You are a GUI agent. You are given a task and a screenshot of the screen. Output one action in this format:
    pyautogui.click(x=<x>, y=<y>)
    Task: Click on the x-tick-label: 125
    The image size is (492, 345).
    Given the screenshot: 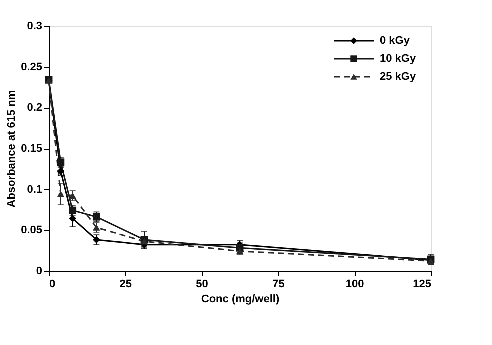 What is the action you would take?
    pyautogui.click(x=422, y=284)
    